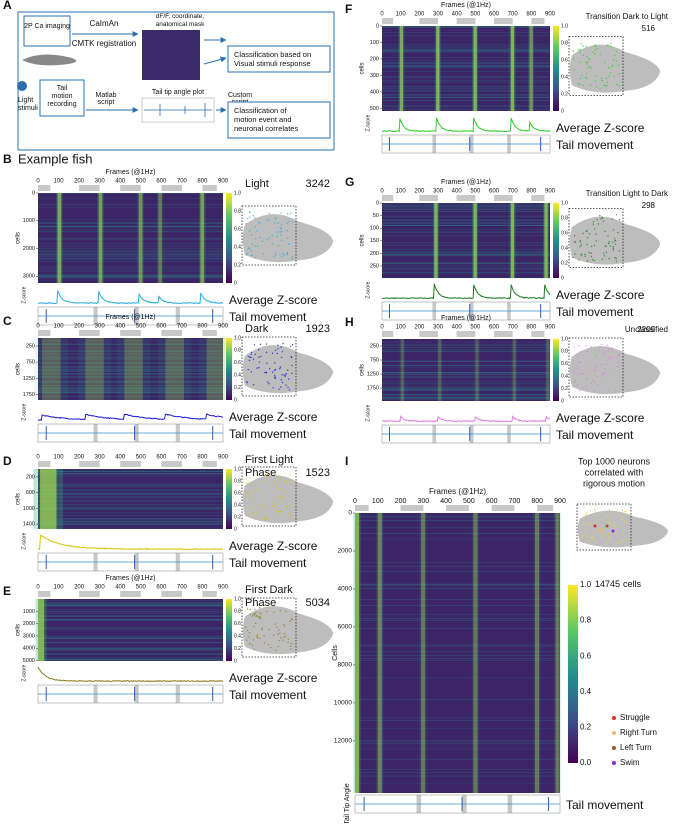 This screenshot has height=828, width=673. What do you see at coordinates (374, 43) in the screenshot?
I see `y-tick-label: 100` at bounding box center [374, 43].